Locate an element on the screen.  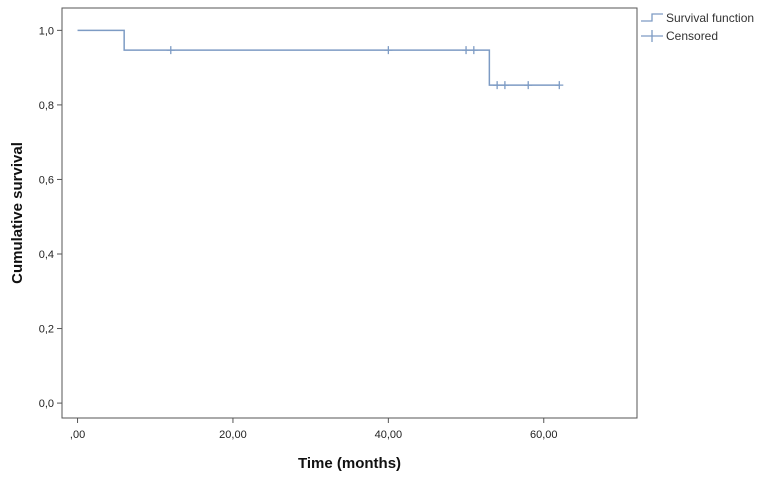
x-tick-label: 60,00 is located at coordinates (544, 435).